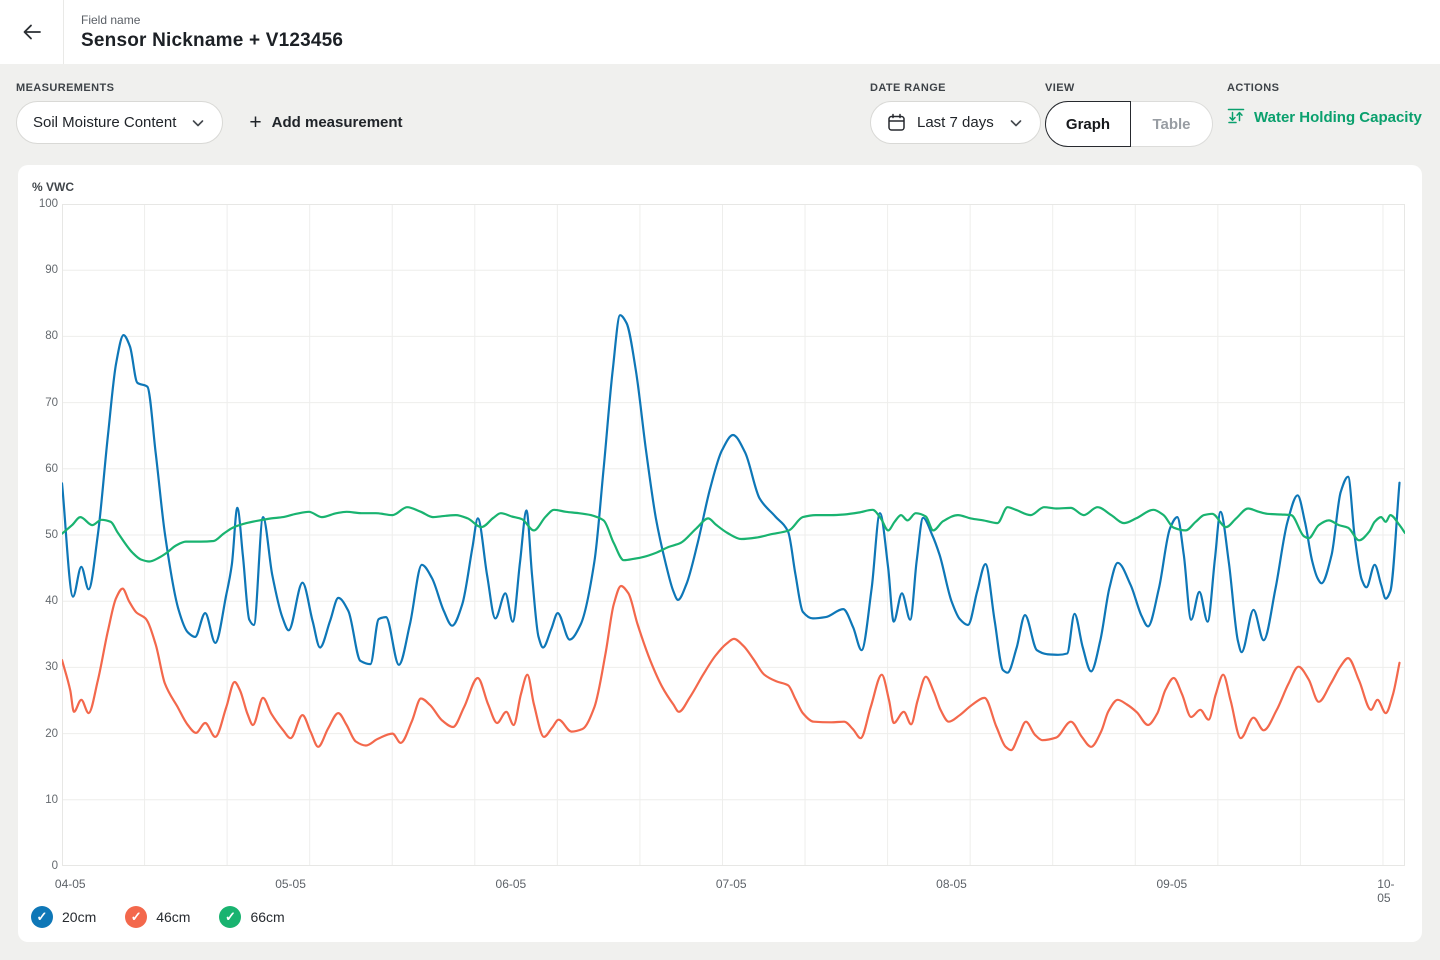 The height and width of the screenshot is (960, 1440). Describe the element at coordinates (70, 884) in the screenshot. I see `x-tick-label: 04-05` at that location.